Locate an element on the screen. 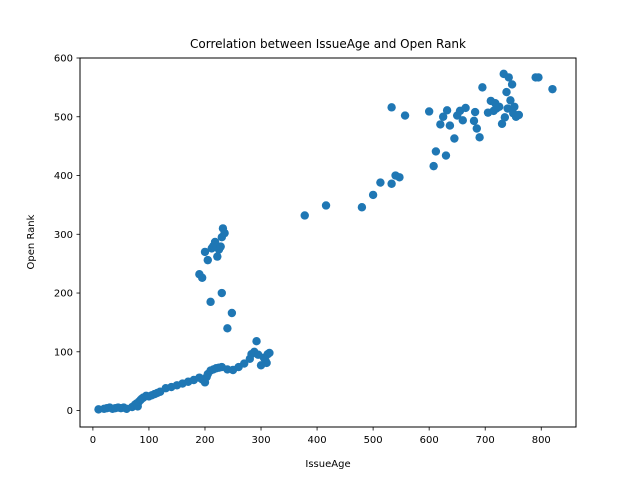 The width and height of the screenshot is (640, 480). x-tick-label: 200 is located at coordinates (204, 440).